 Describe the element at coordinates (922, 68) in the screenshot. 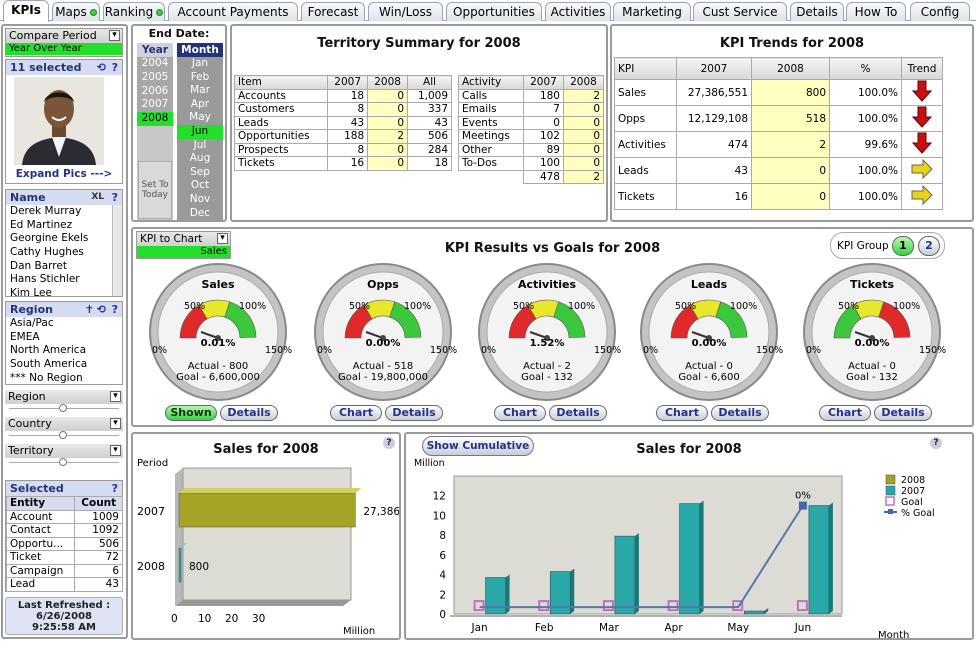

I see `column-header: Trend` at that location.